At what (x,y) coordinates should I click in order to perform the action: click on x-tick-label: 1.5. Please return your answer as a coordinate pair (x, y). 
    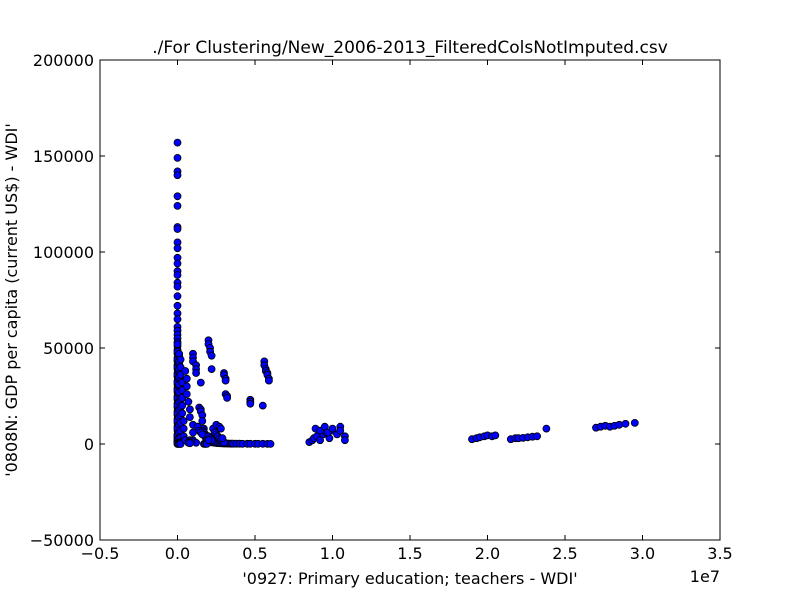
    Looking at the image, I should click on (409, 553).